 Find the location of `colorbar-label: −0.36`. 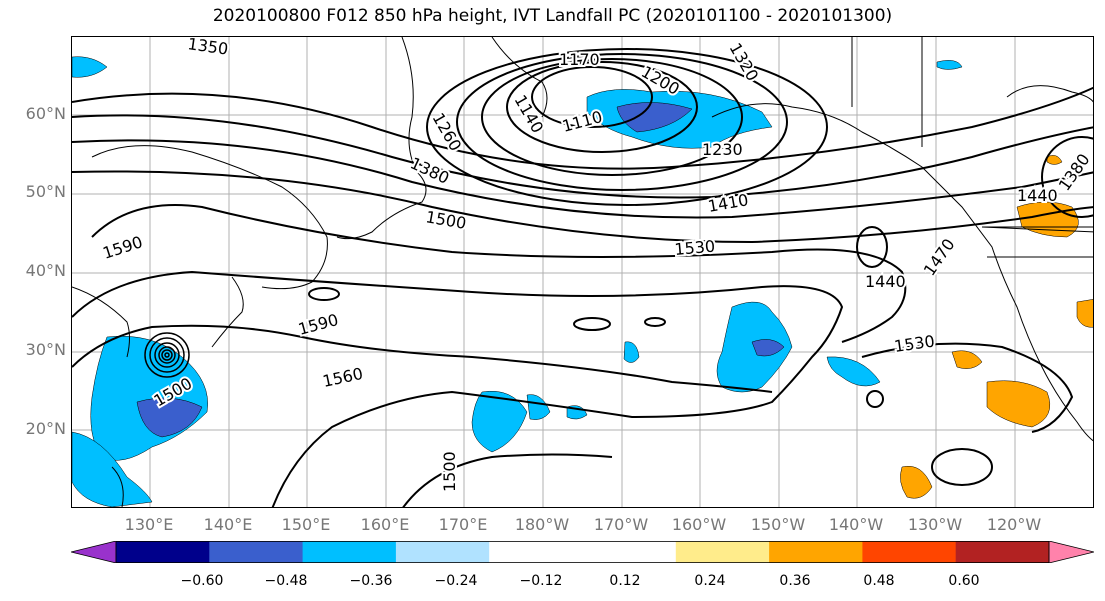

colorbar-label: −0.36 is located at coordinates (371, 581).